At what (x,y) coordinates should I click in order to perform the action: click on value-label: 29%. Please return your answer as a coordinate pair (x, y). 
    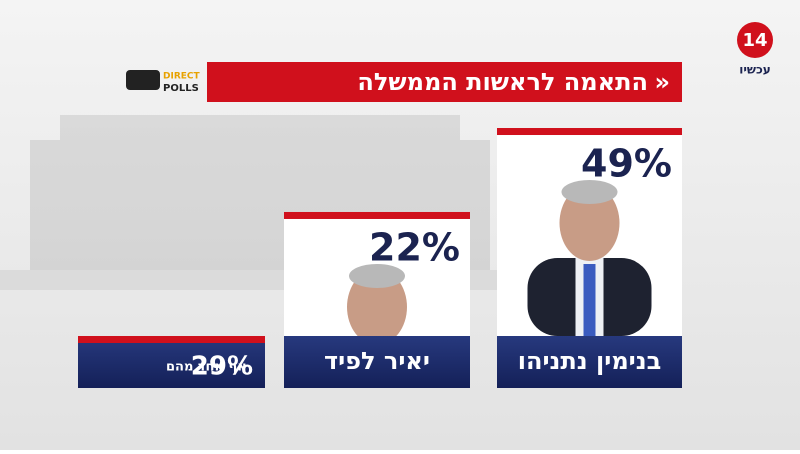
    Looking at the image, I should click on (222, 367).